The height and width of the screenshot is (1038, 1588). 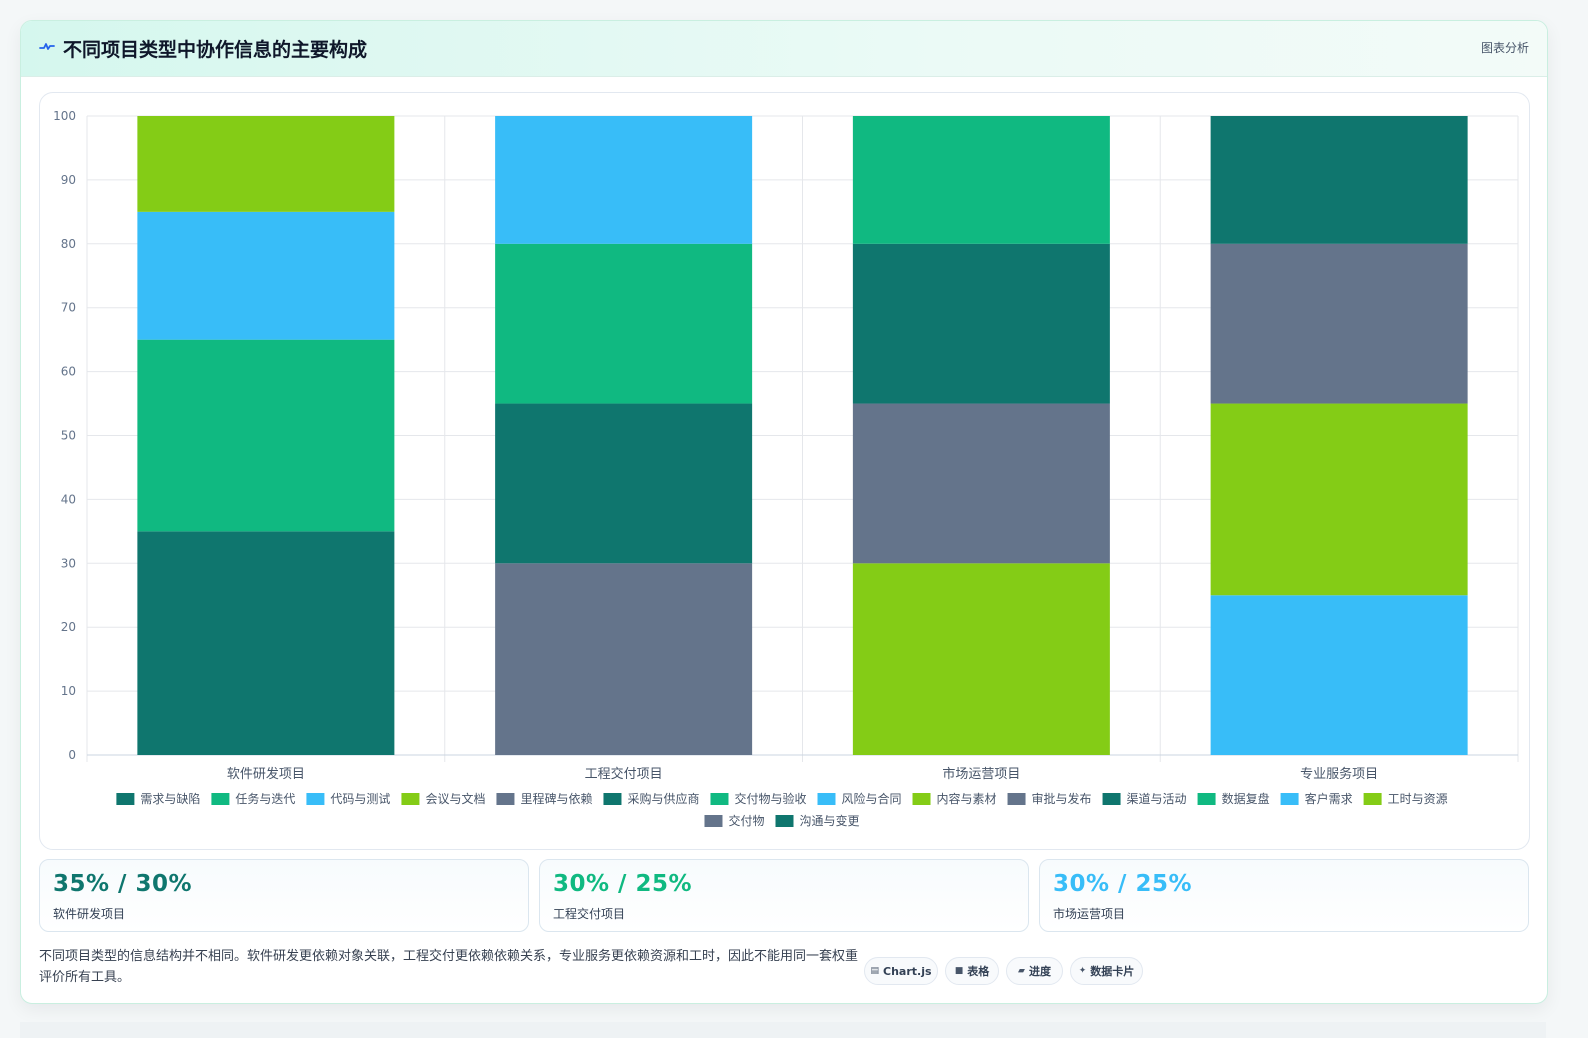 What do you see at coordinates (1329, 798) in the screenshot?
I see `legend-label: 客户需求` at bounding box center [1329, 798].